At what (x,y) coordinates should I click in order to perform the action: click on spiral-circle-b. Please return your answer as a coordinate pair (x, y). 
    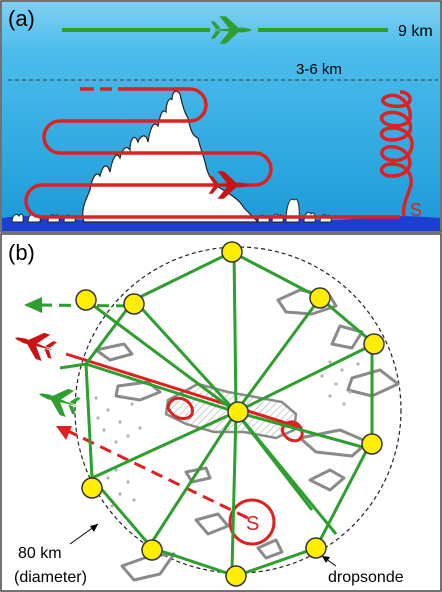
    Looking at the image, I should click on (252, 522).